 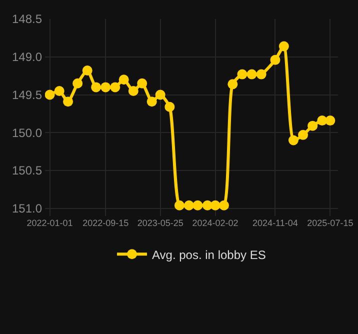 What do you see at coordinates (27, 57) in the screenshot?
I see `y-tick-label: 149.0` at bounding box center [27, 57].